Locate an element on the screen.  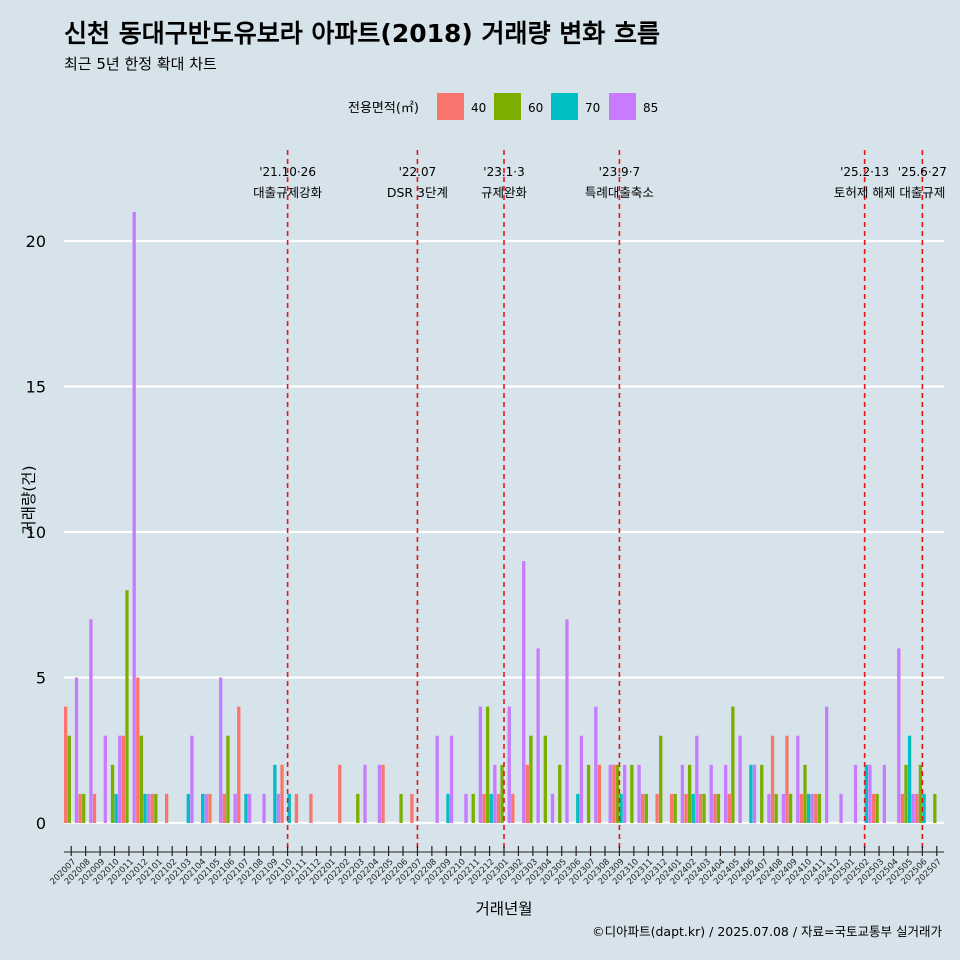
event-label: 규제완화 is located at coordinates (504, 192).